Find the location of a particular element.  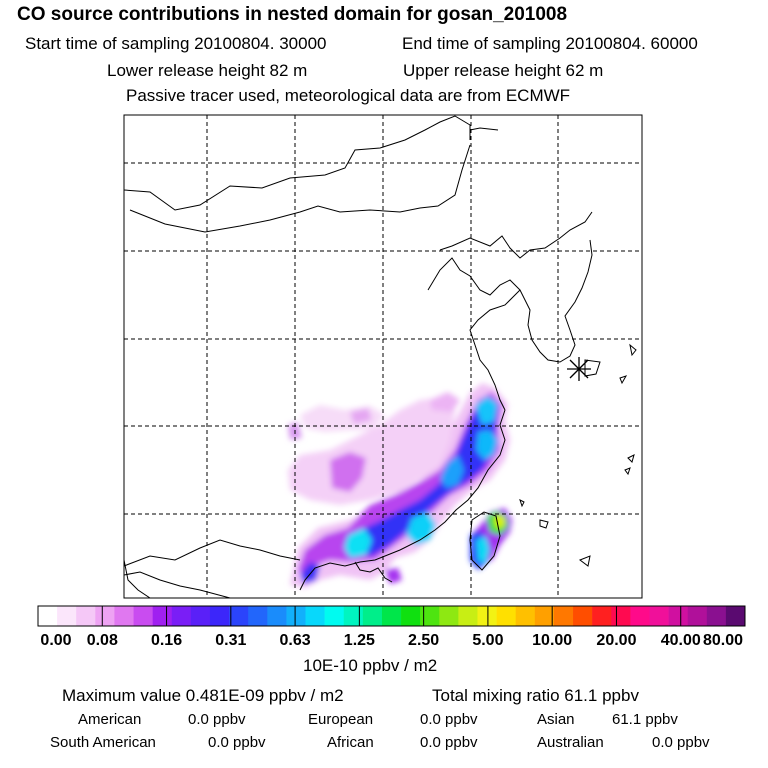

asian-value: 61.1 ppbv is located at coordinates (645, 719).